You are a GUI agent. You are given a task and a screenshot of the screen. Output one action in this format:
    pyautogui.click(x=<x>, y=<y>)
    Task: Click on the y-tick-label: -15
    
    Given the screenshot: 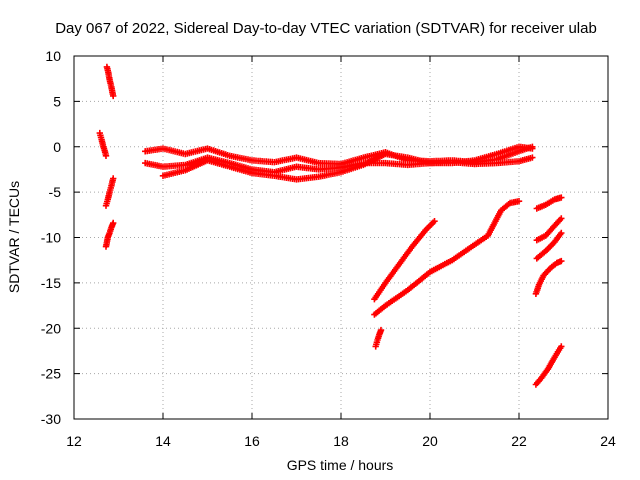 What is the action you would take?
    pyautogui.click(x=51, y=283)
    